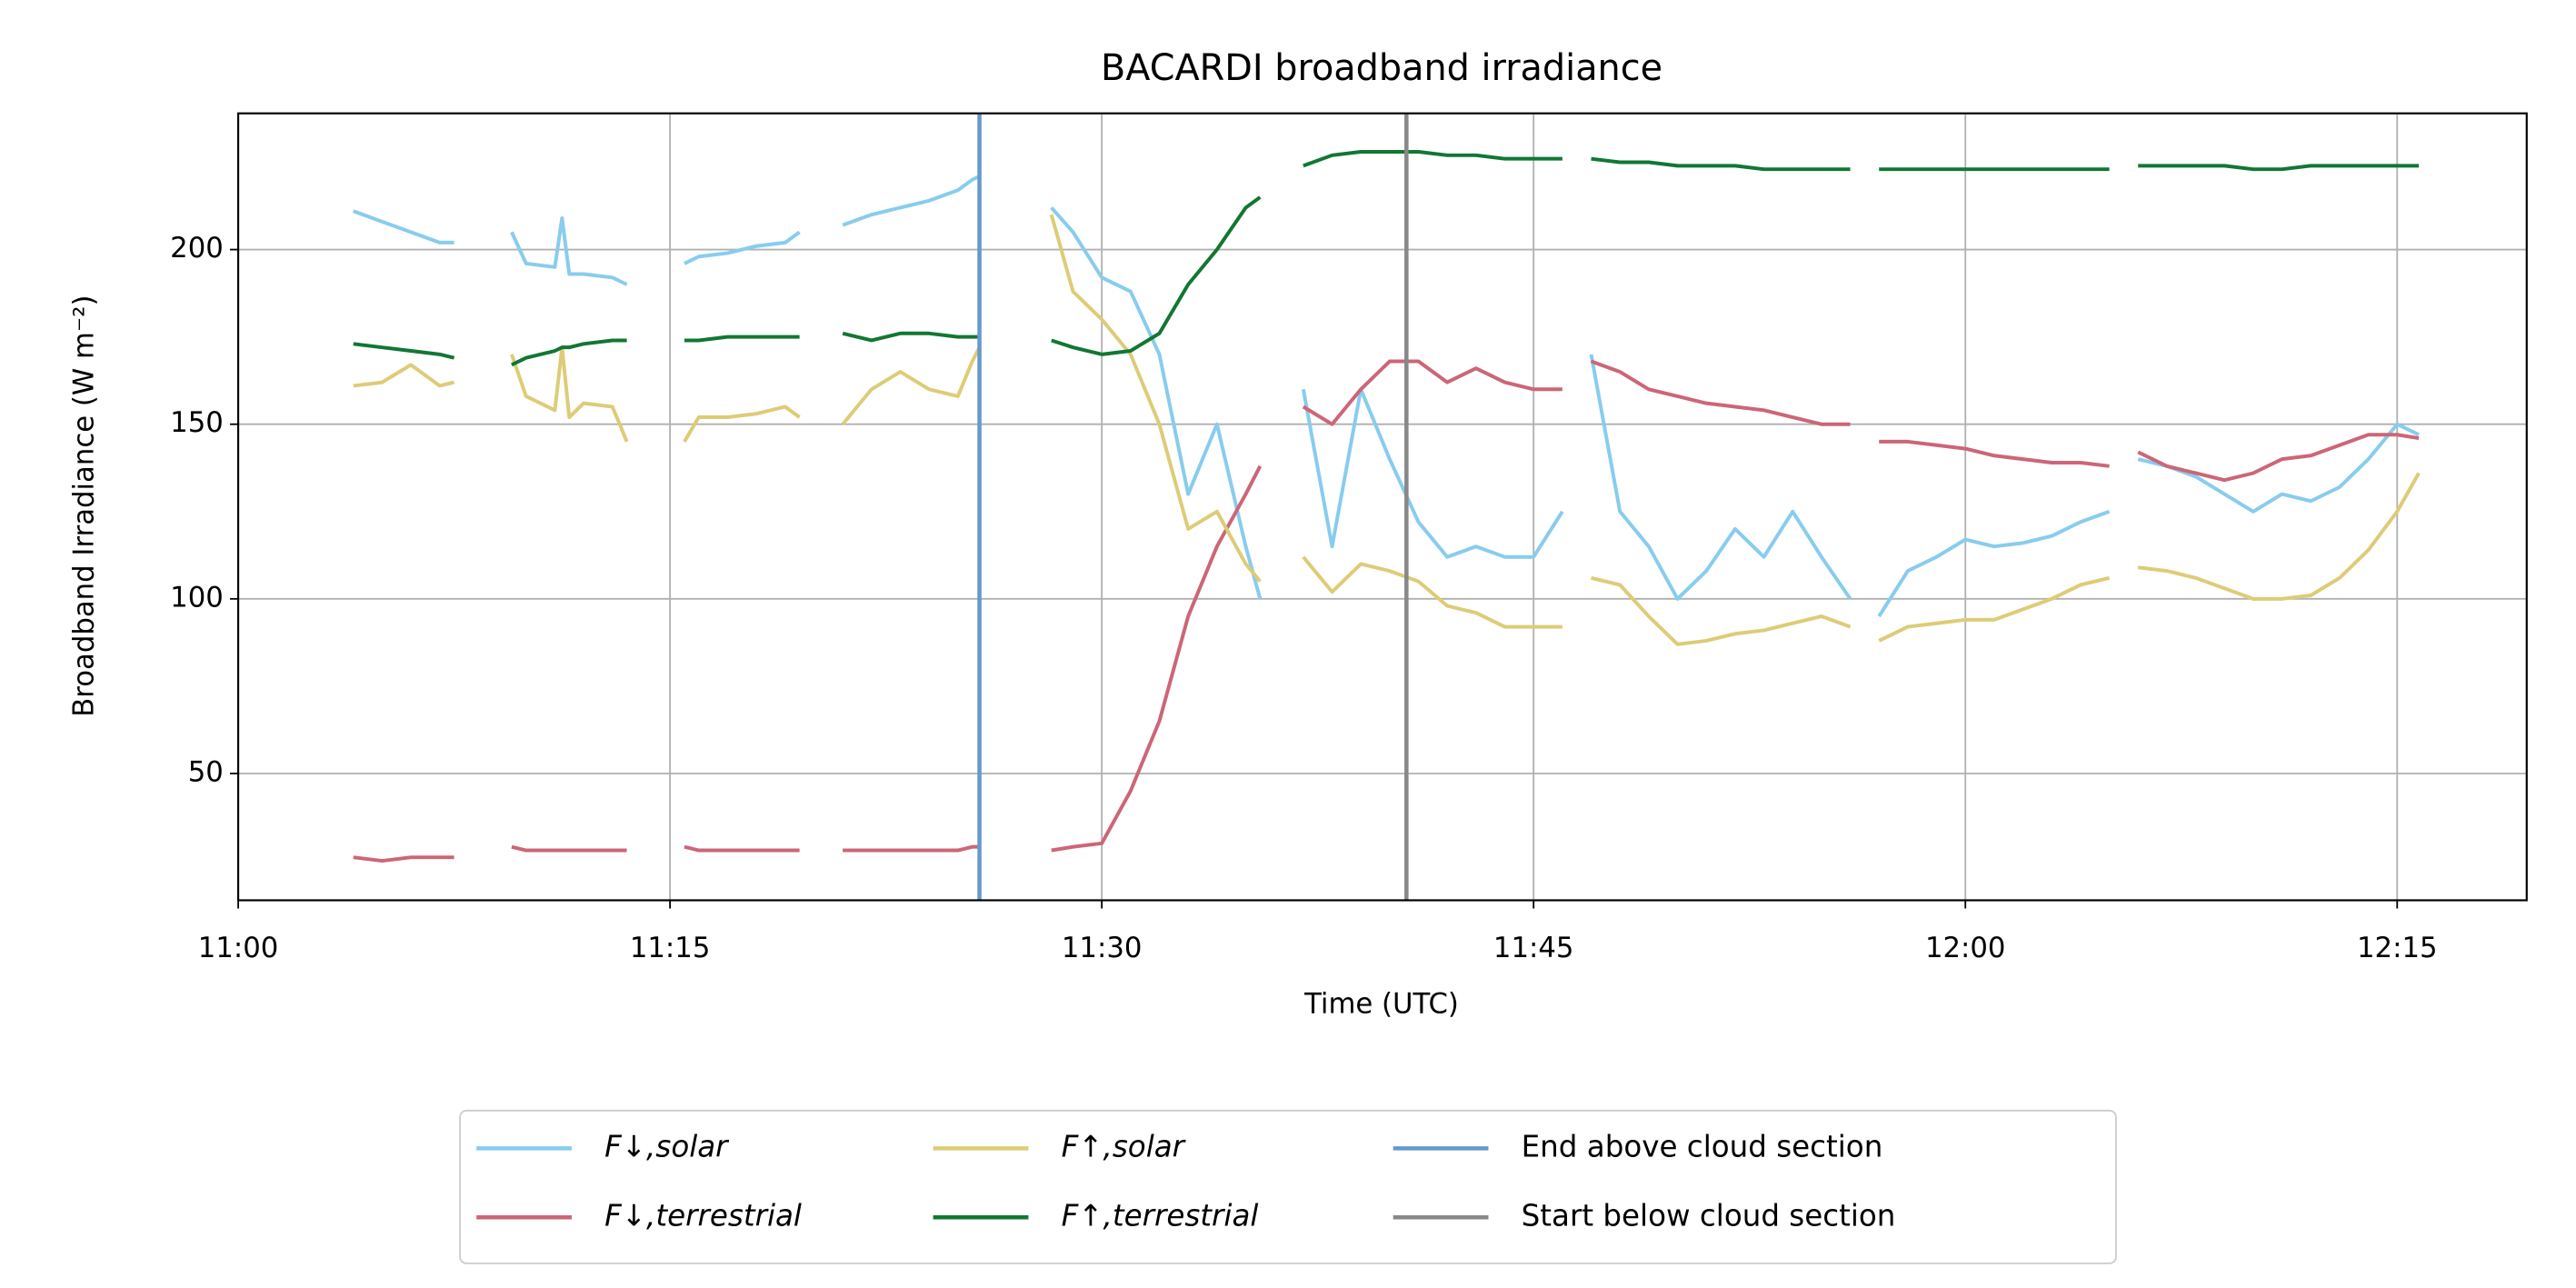  What do you see at coordinates (197, 422) in the screenshot?
I see `y-tick-label: 150` at bounding box center [197, 422].